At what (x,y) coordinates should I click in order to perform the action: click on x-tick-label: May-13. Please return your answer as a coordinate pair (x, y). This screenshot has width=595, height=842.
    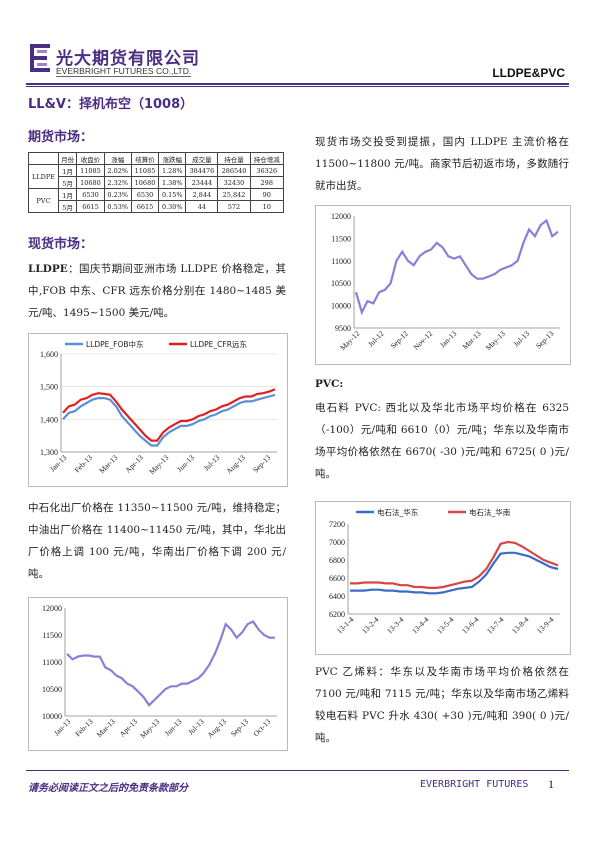
    Looking at the image, I should click on (158, 464).